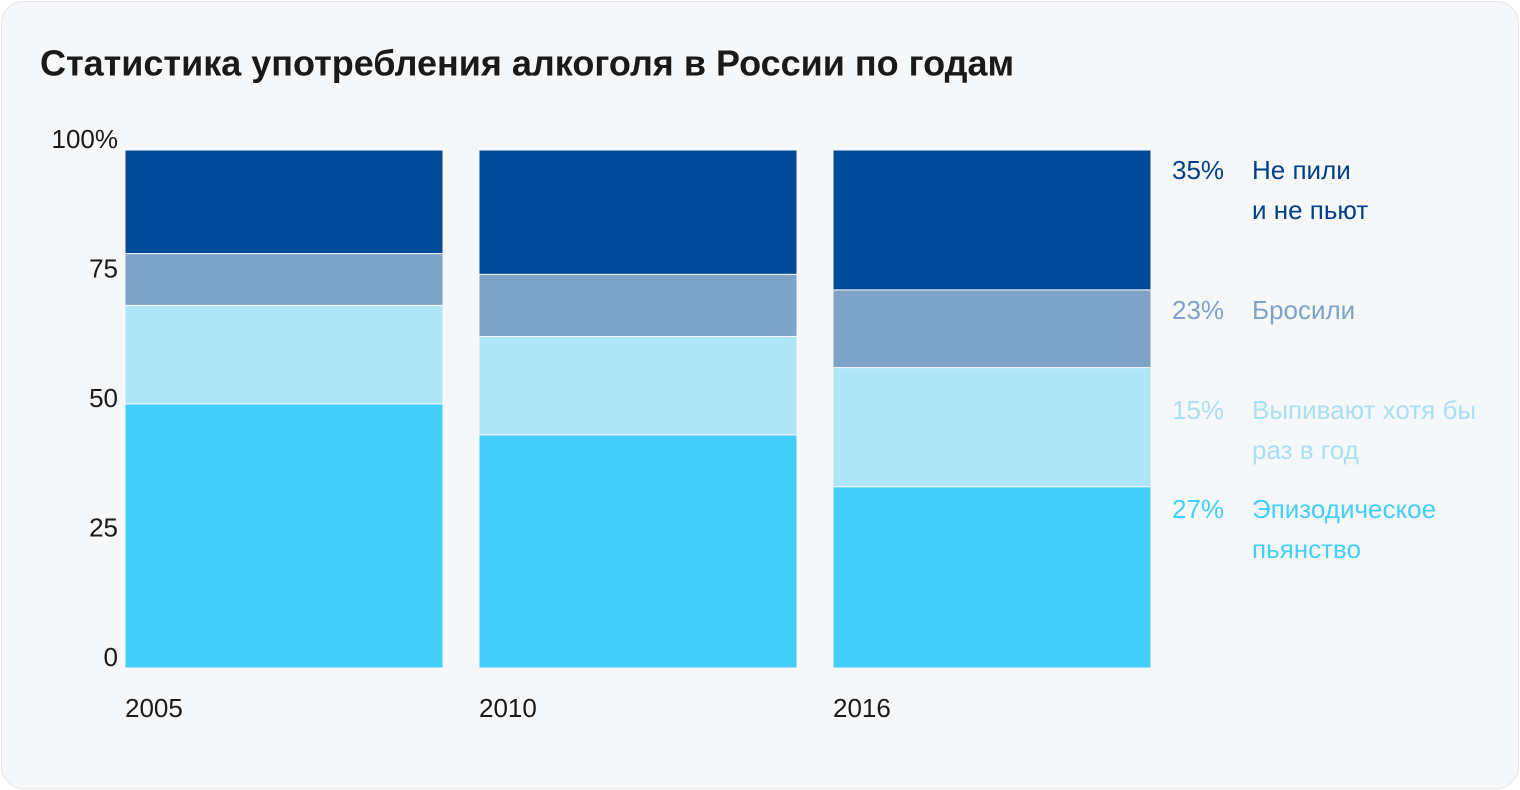 This screenshot has width=1520, height=790. What do you see at coordinates (862, 708) in the screenshot?
I see `x-tick-label: 2016` at bounding box center [862, 708].